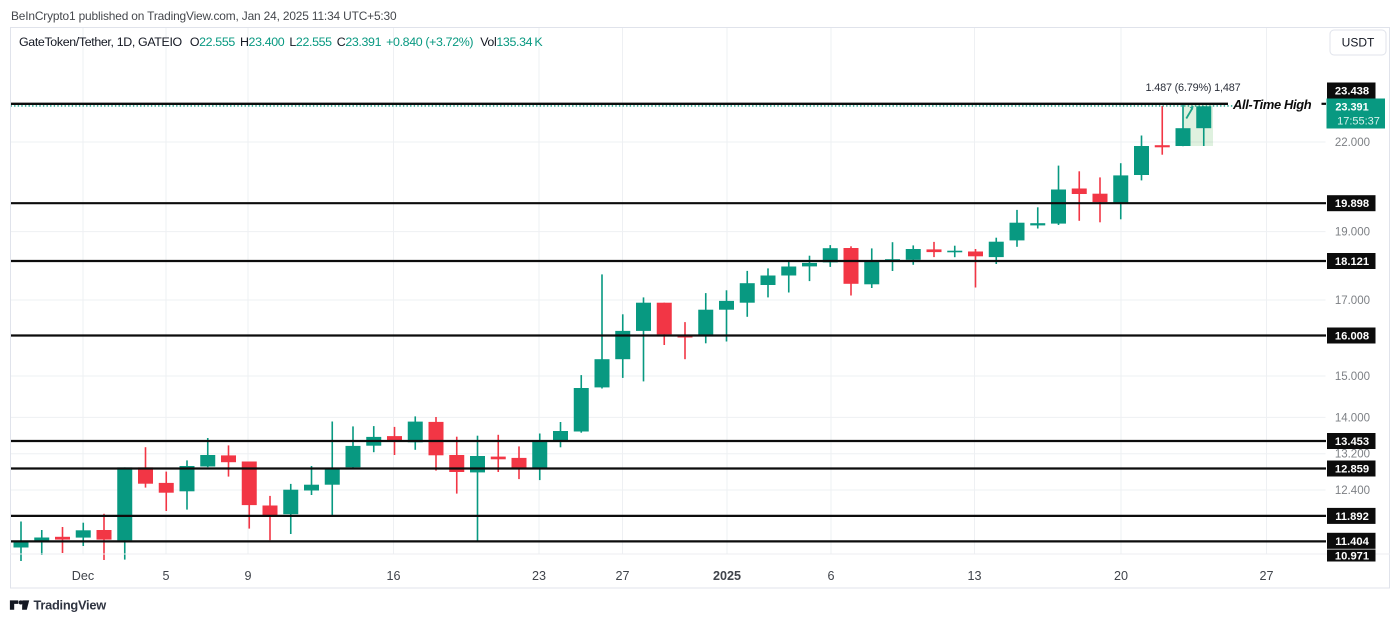 The width and height of the screenshot is (1400, 623). Describe the element at coordinates (1272, 104) in the screenshot. I see `svg-text: All-Time High` at that location.